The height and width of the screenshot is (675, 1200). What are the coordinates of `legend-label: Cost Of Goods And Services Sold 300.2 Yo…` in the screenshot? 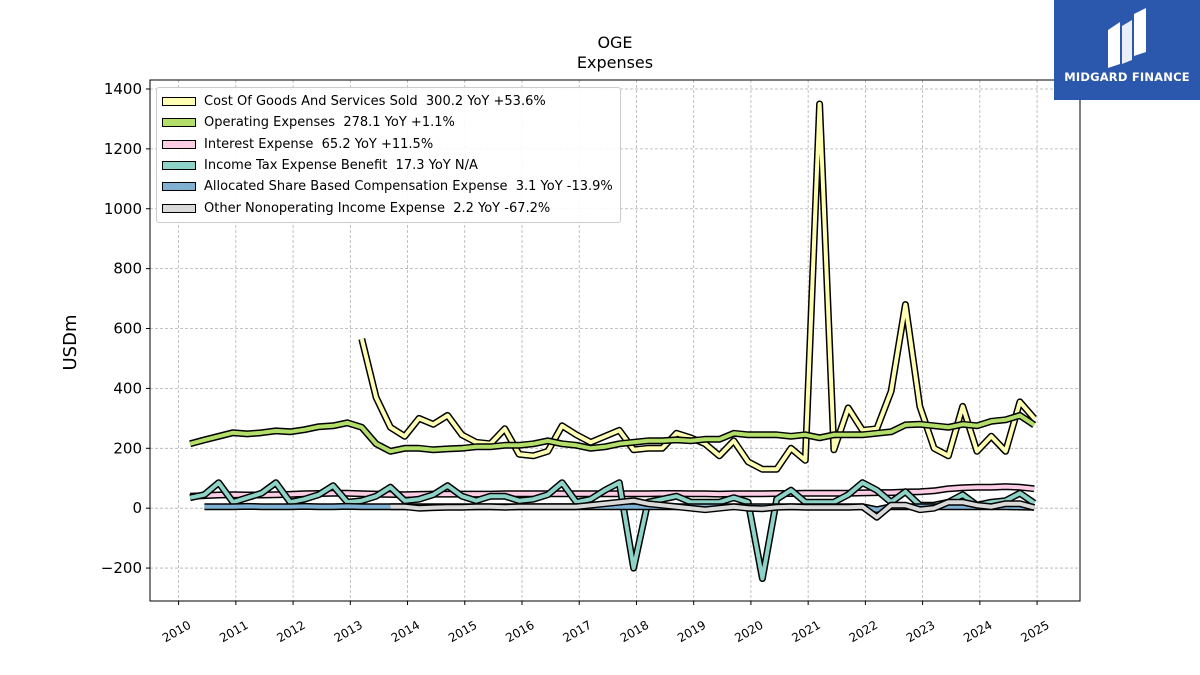 It's located at (375, 102).